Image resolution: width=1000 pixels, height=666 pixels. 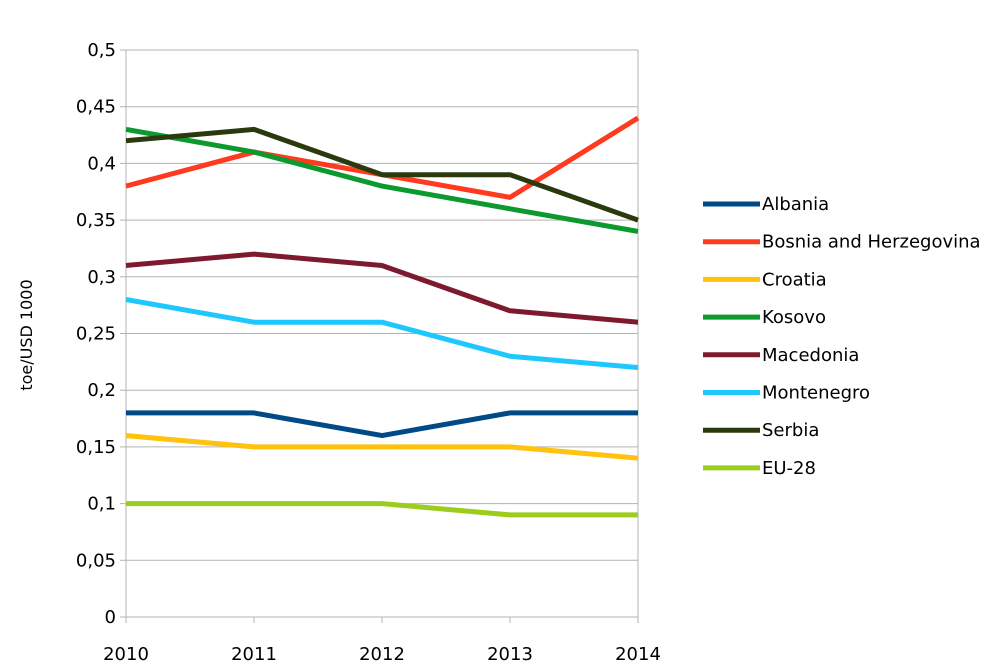 I want to click on y-tick-label: 0, so click(x=110, y=617).